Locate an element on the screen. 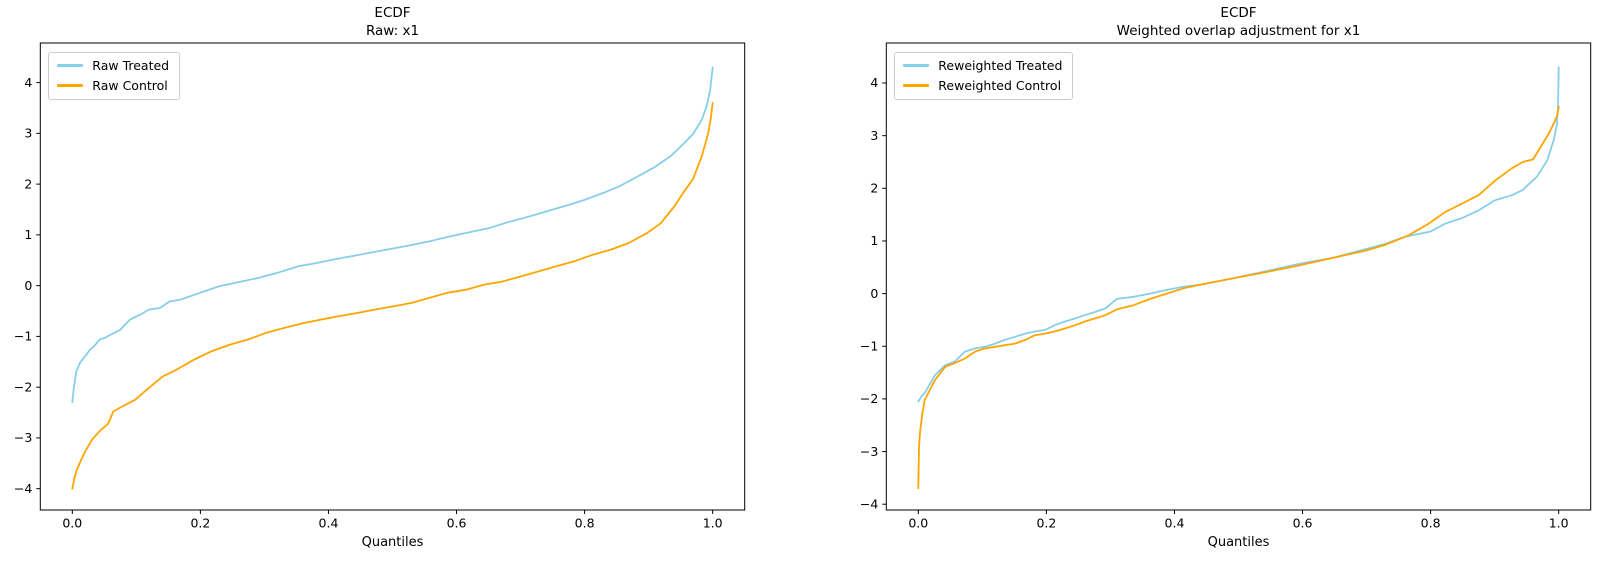 This screenshot has height=563, width=1600. plot1-title: ECDF Raw: x1 is located at coordinates (392, 22).